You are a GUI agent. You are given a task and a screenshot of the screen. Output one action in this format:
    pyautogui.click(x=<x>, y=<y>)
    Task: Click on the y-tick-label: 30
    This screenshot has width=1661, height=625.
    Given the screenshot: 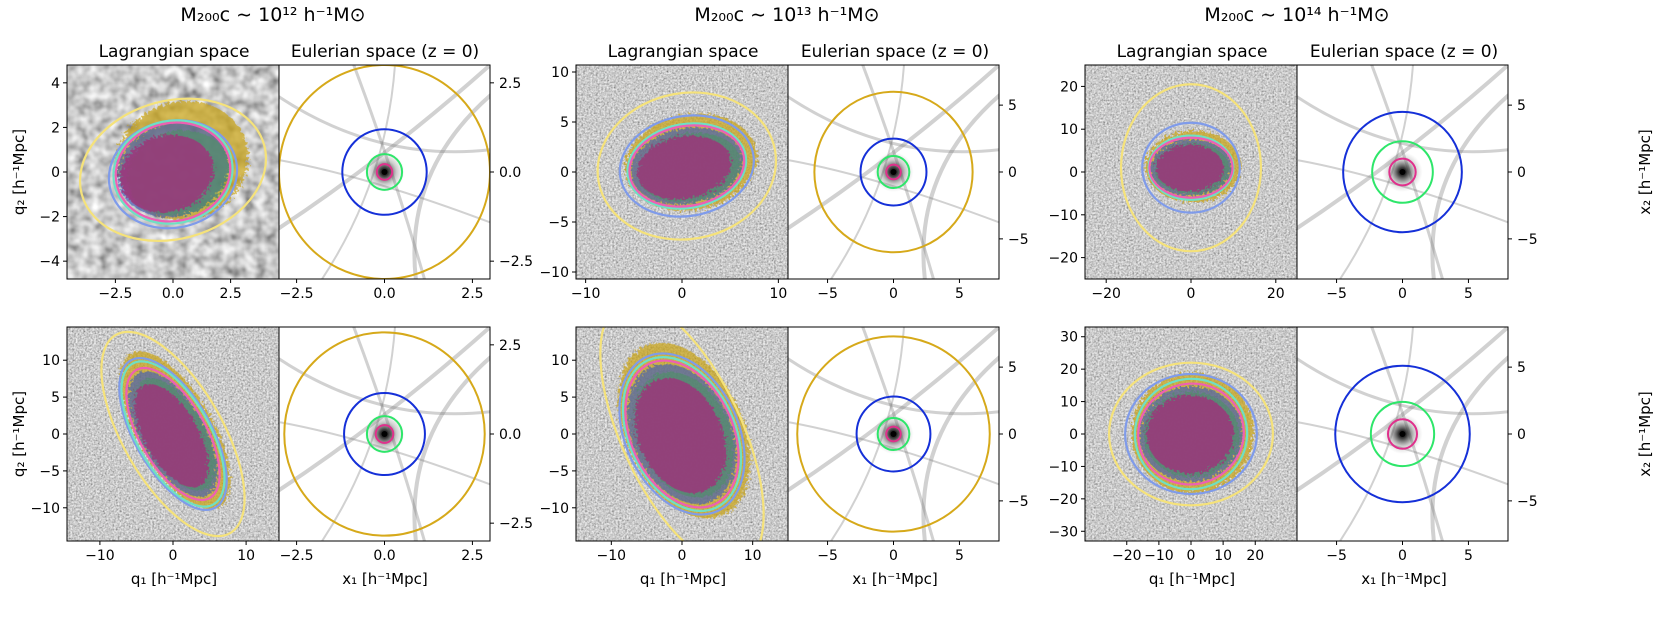 What is the action you would take?
    pyautogui.click(x=1069, y=338)
    